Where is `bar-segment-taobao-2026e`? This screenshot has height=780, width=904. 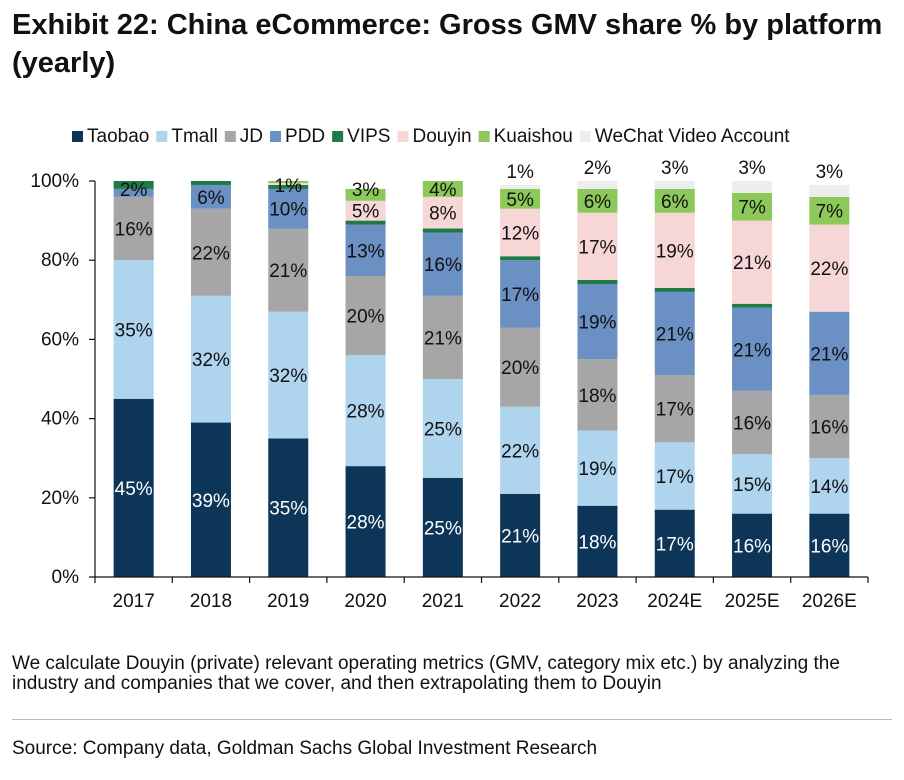
bar-segment-taobao-2026e is located at coordinates (829, 545).